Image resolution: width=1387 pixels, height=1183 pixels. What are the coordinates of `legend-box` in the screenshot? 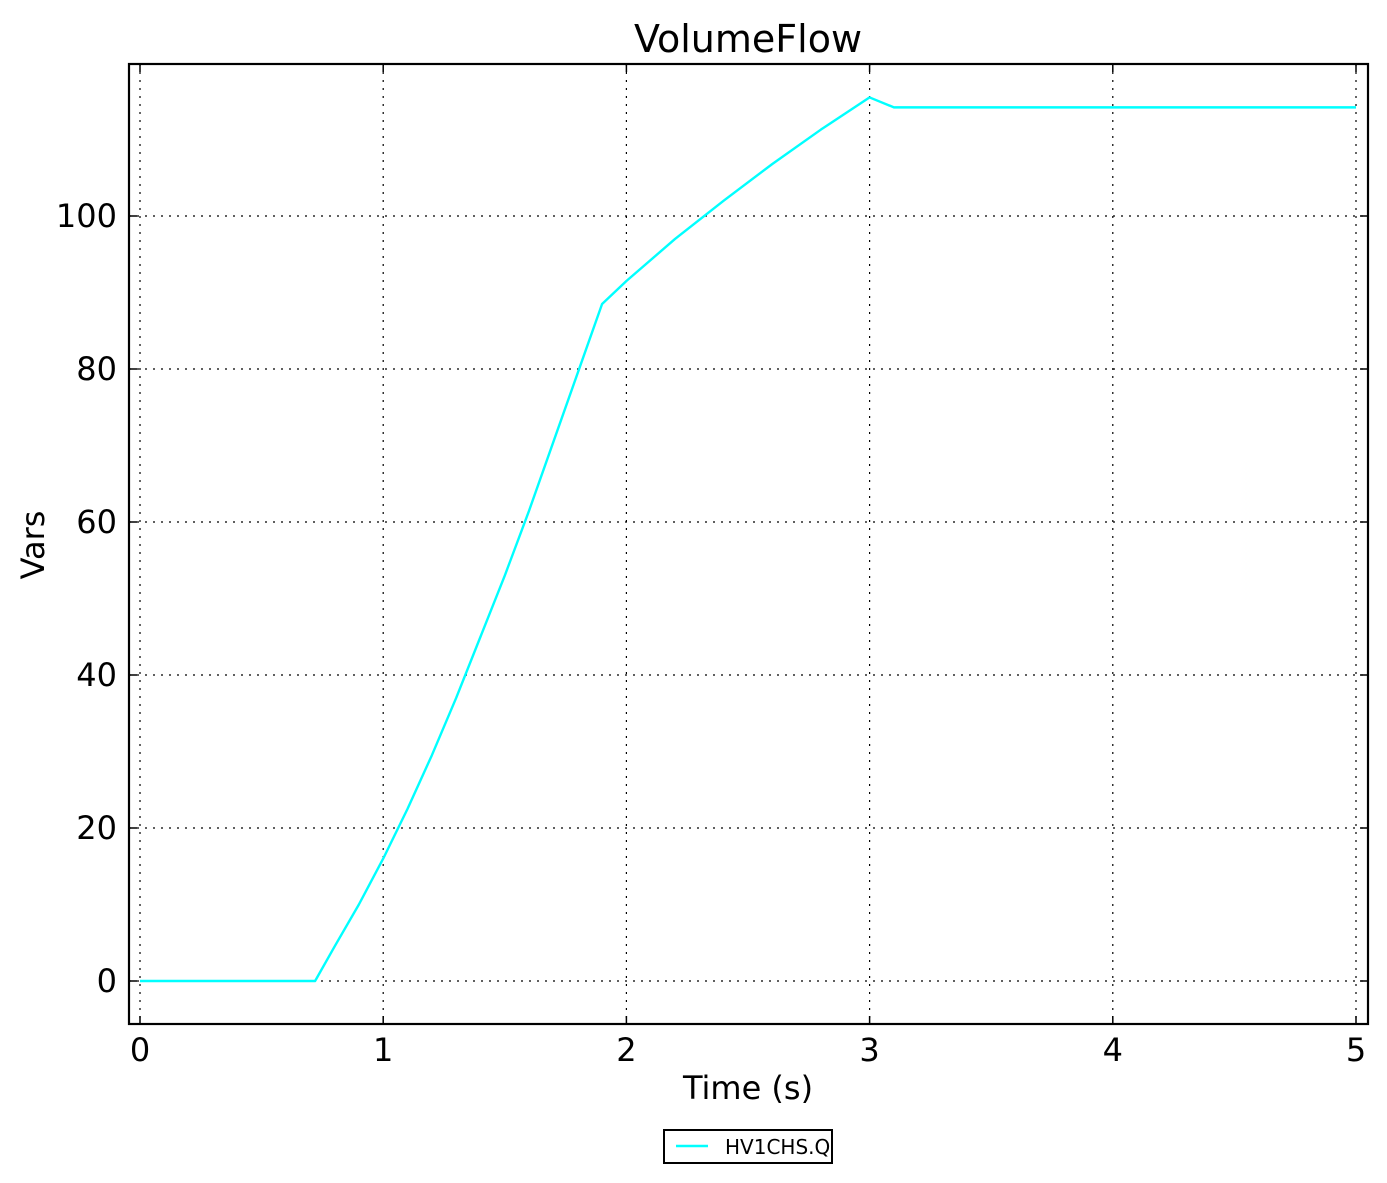 It's located at (748, 1146).